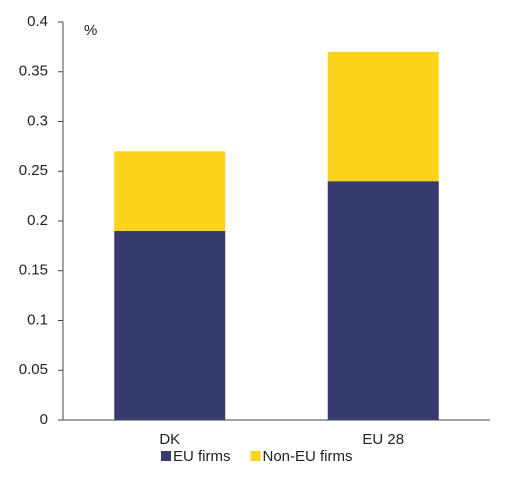  Describe the element at coordinates (33, 71) in the screenshot. I see `y-tick-label: 0.35` at that location.